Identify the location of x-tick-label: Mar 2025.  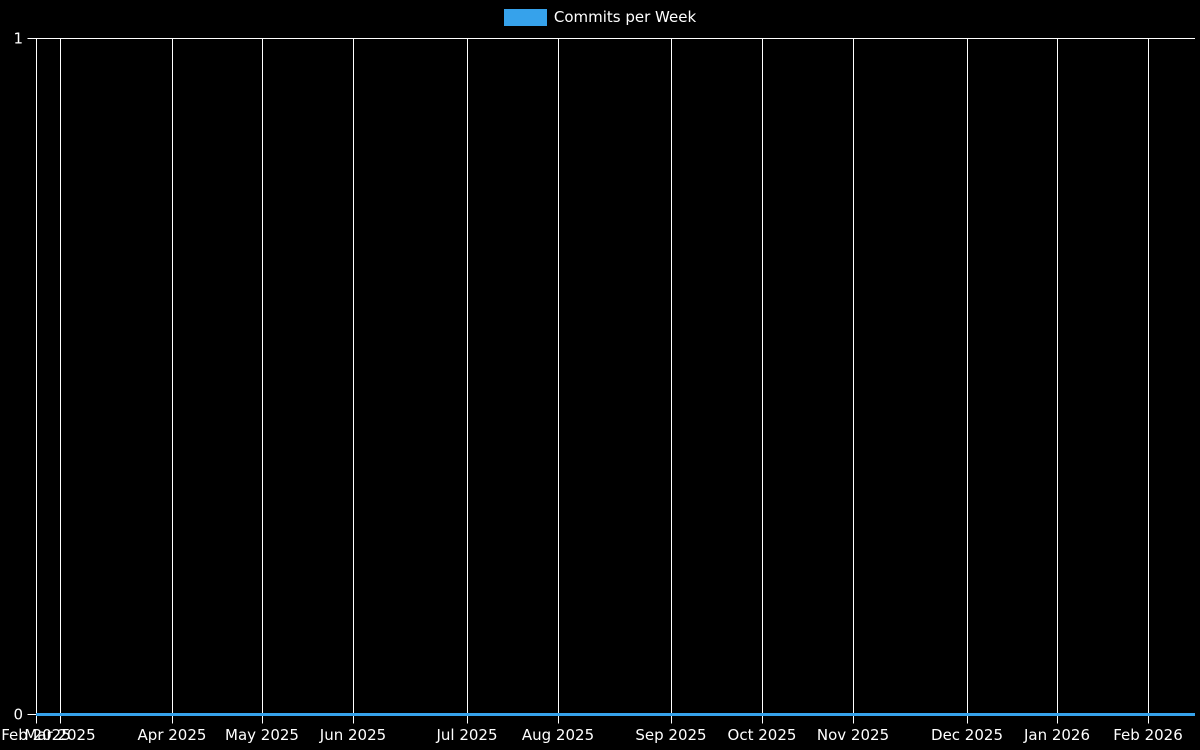
(60, 735).